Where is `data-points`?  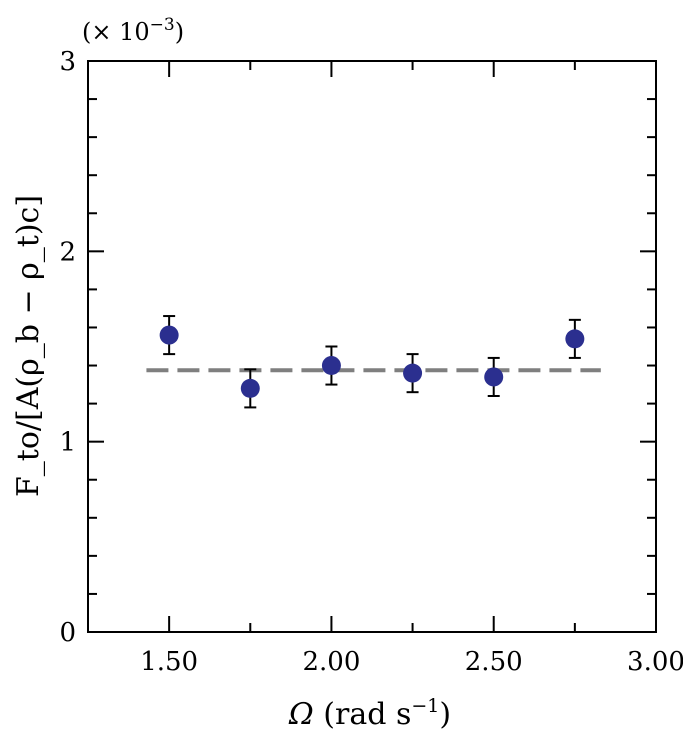
data-points is located at coordinates (372, 362).